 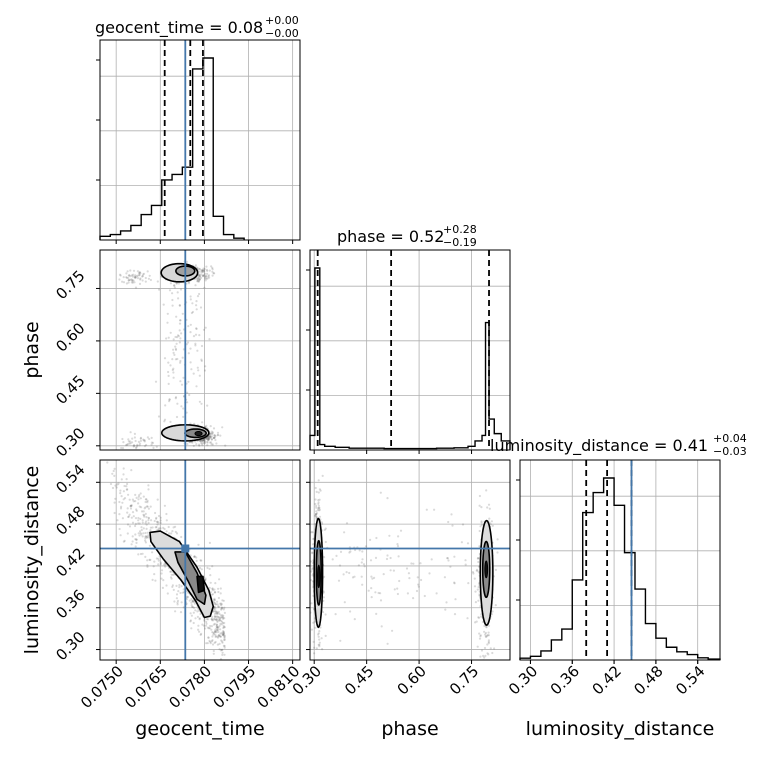 I want to click on title-phase-sub: −0.19, so click(x=460, y=242).